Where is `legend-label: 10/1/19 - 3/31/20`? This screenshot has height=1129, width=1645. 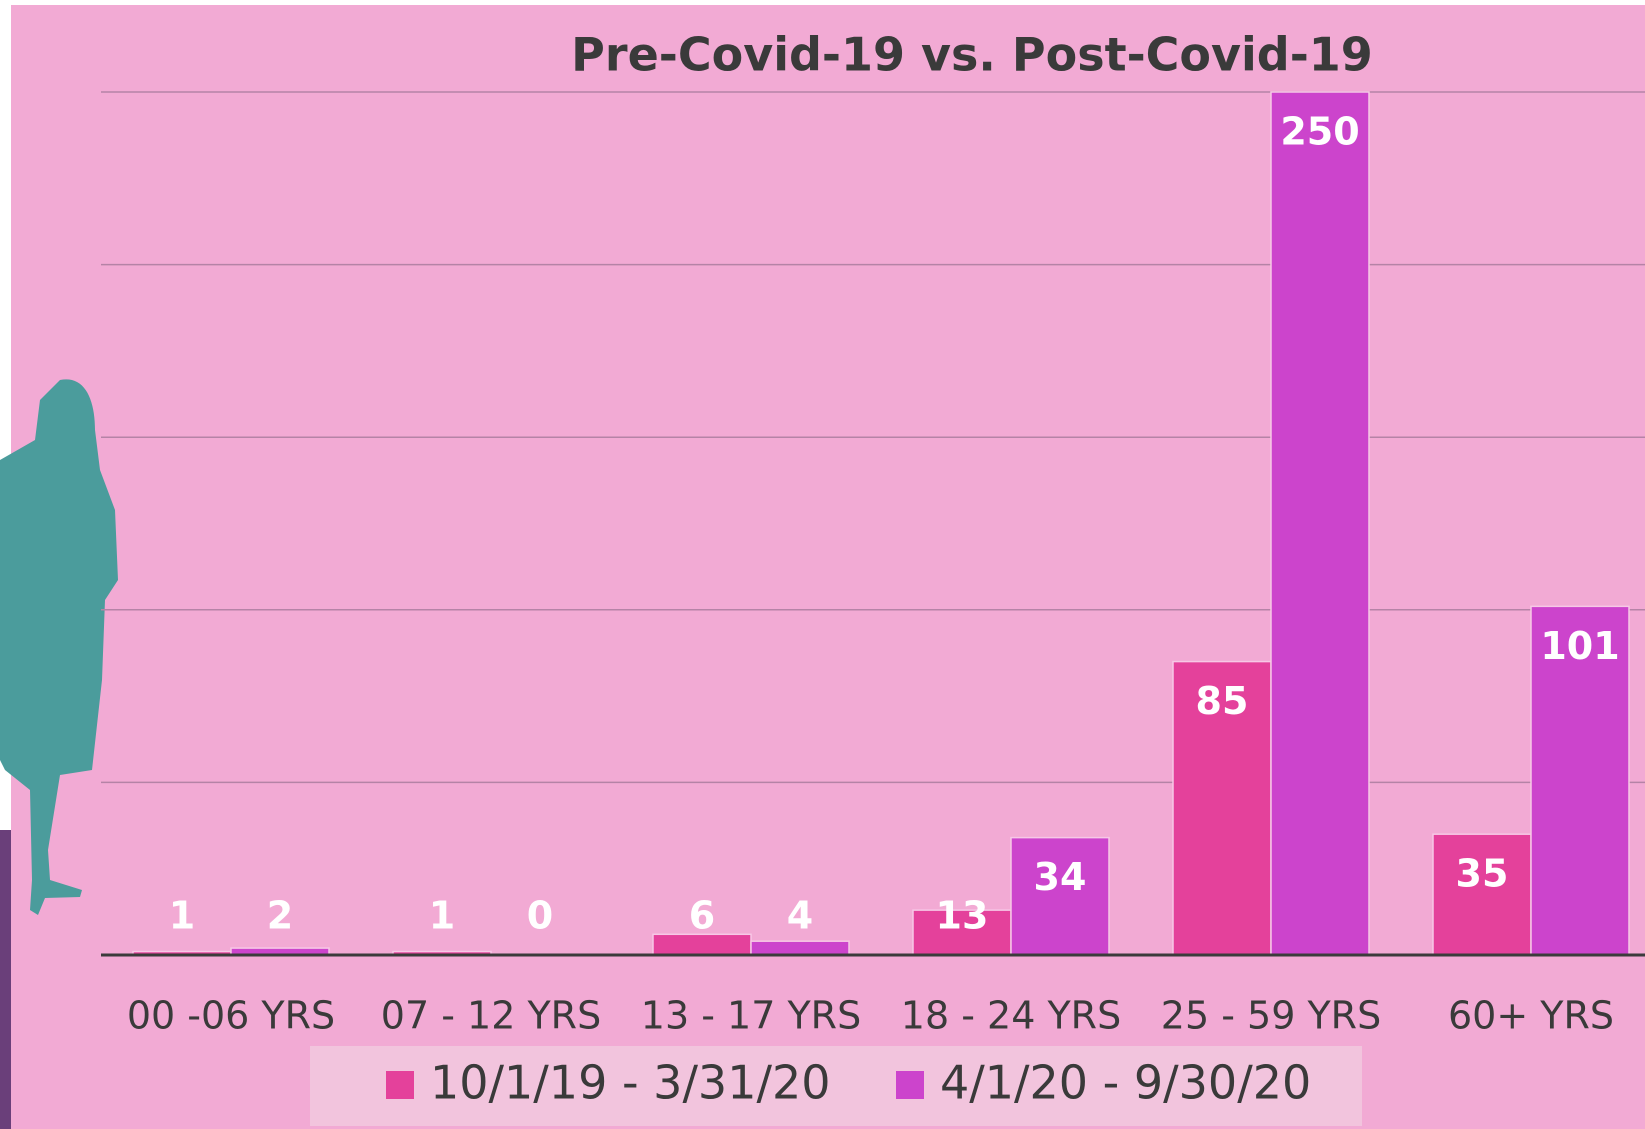
legend-label: 10/1/19 - 3/31/20 is located at coordinates (630, 1083).